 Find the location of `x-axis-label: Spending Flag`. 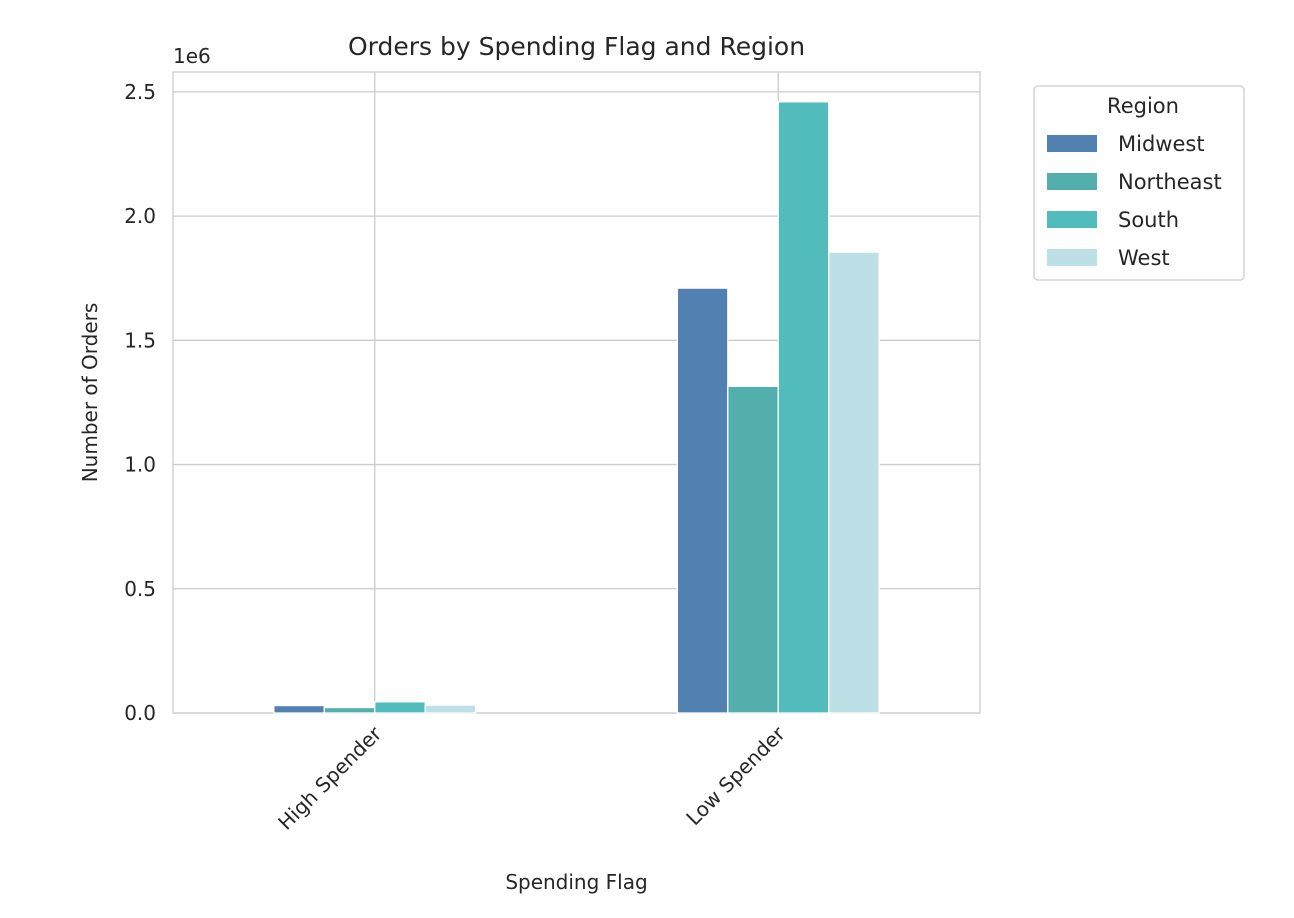

x-axis-label: Spending Flag is located at coordinates (576, 882).